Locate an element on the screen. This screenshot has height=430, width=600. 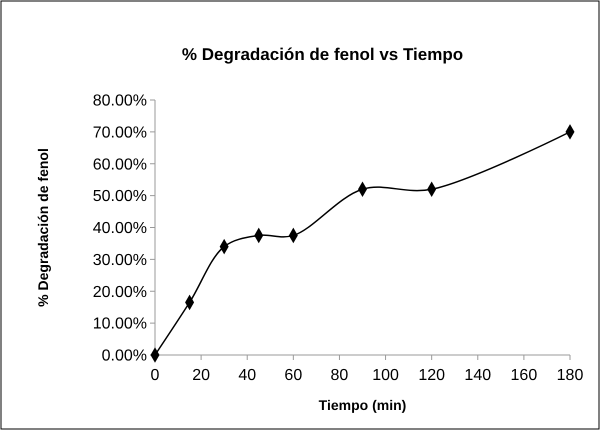
x-tick-label: 140 is located at coordinates (478, 375).